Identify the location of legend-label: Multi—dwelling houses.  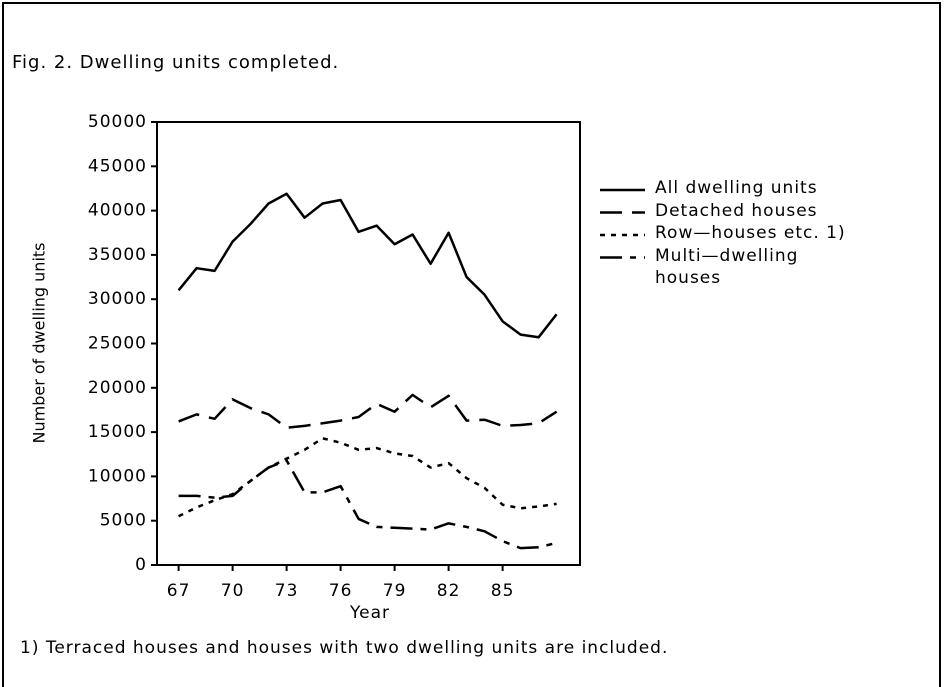
(727, 266).